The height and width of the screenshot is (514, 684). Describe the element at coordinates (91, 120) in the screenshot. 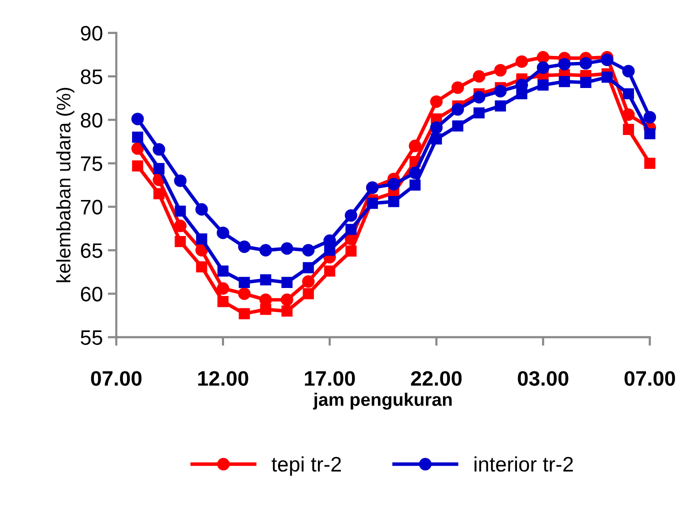

I see `y-tick-label: 80` at that location.